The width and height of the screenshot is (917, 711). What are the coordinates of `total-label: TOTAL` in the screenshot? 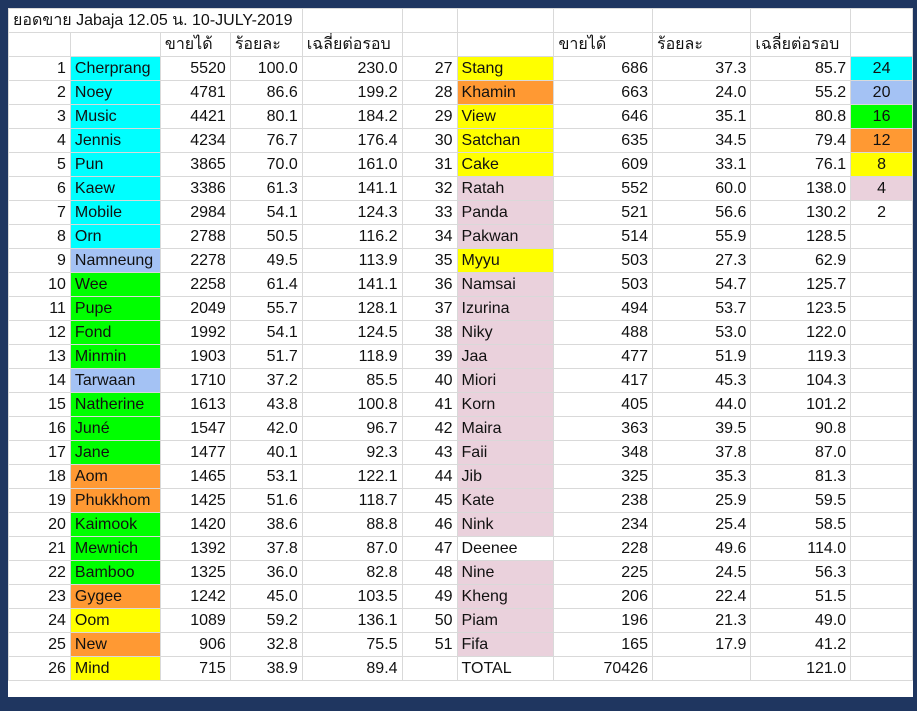 It's located at (505, 668).